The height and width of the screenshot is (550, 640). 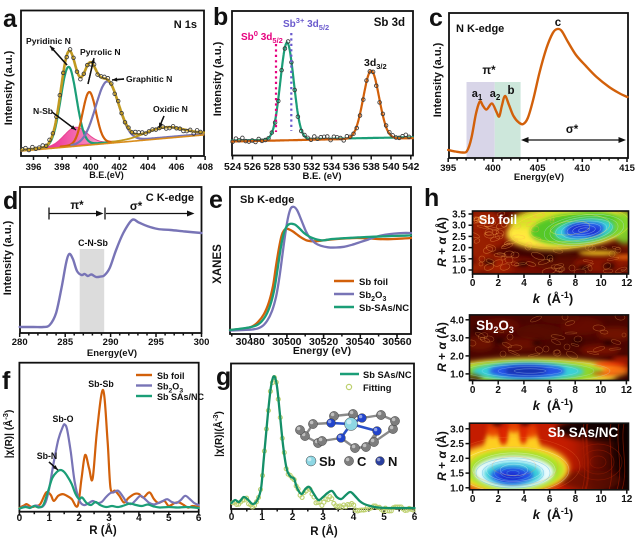 I want to click on svg-text: 410, so click(x=582, y=168).